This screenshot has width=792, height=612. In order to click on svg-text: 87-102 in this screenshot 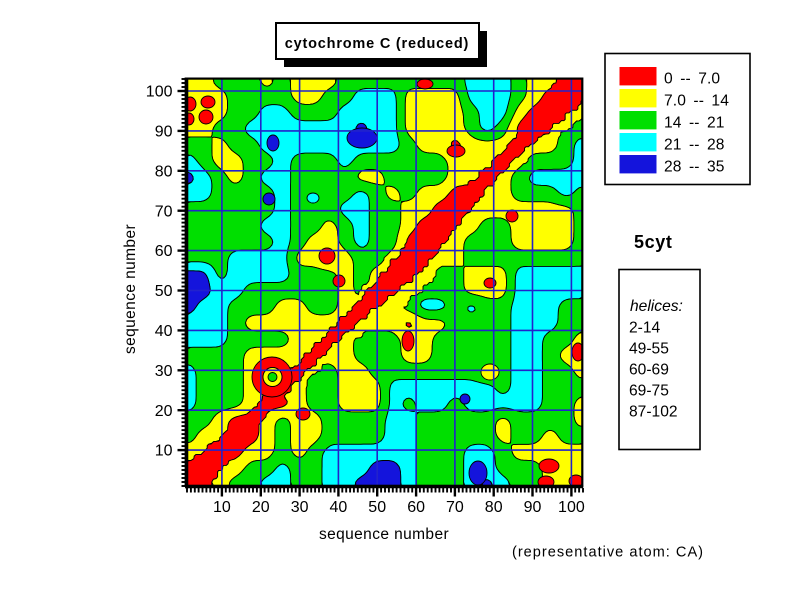, I will do `click(653, 412)`.